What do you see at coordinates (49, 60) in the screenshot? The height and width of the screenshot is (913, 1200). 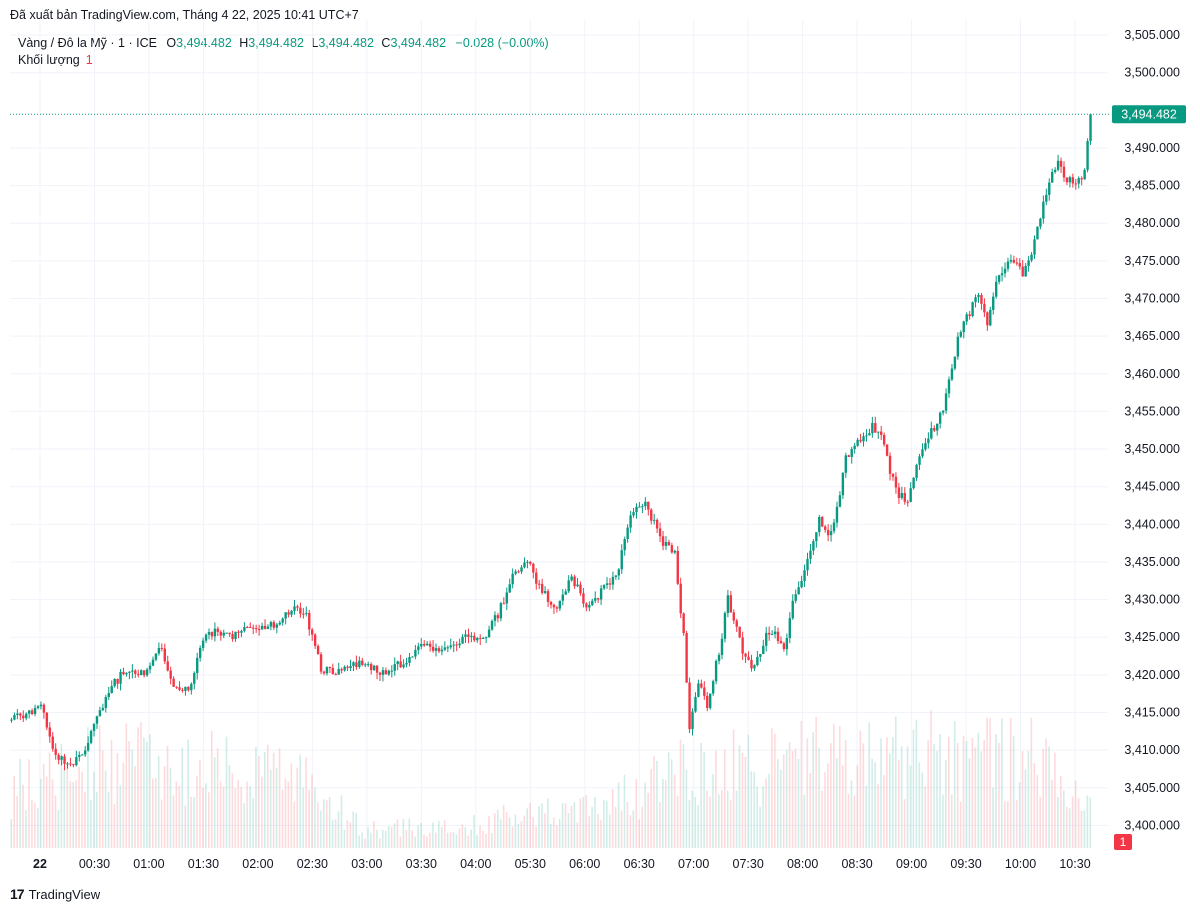 I see `volume-label: Khối lượng` at bounding box center [49, 60].